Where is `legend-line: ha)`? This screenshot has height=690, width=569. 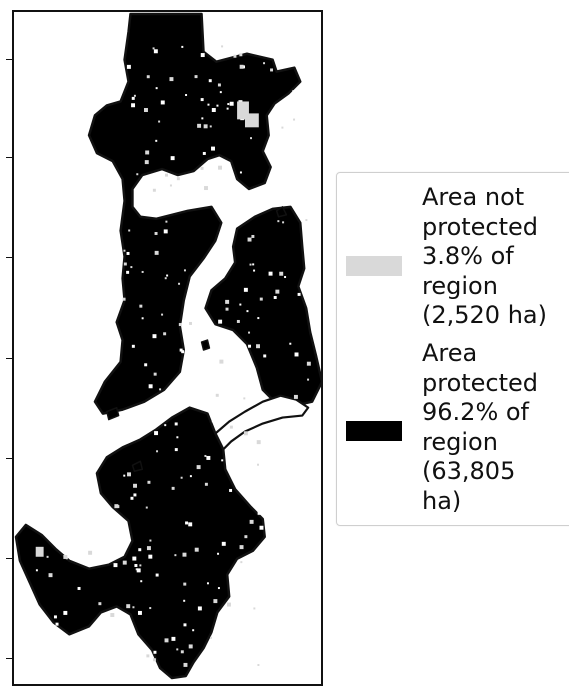
legend-line: ha) is located at coordinates (442, 500).